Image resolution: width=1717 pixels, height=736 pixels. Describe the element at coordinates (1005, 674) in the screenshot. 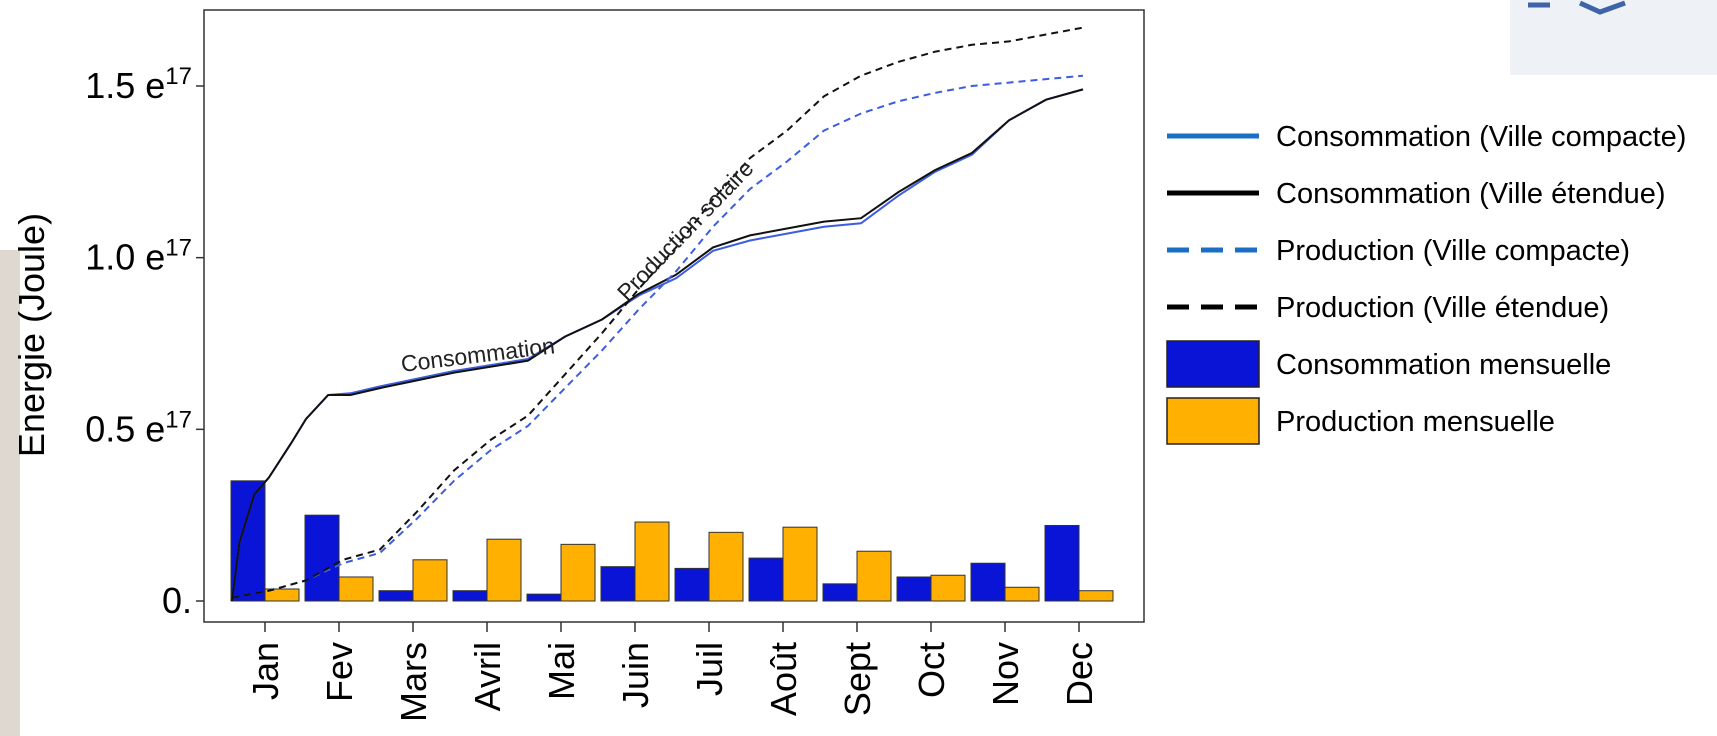

I see `x-tick-label: Nov` at that location.